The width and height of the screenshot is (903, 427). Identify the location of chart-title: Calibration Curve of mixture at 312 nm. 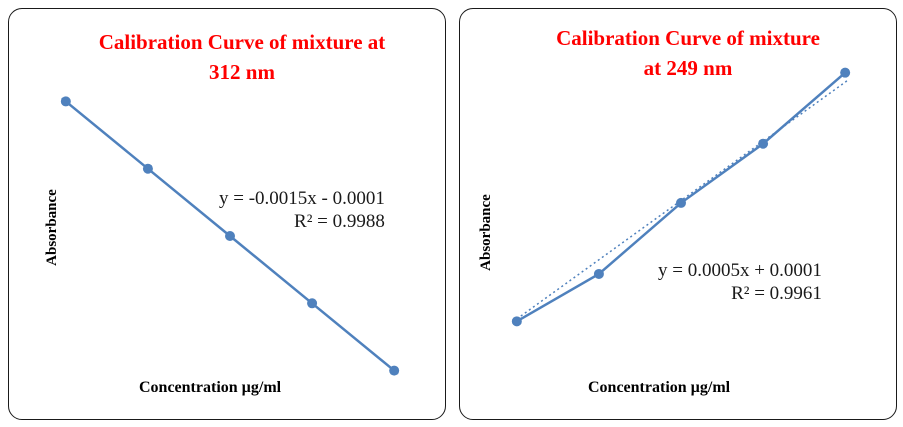
(227, 57).